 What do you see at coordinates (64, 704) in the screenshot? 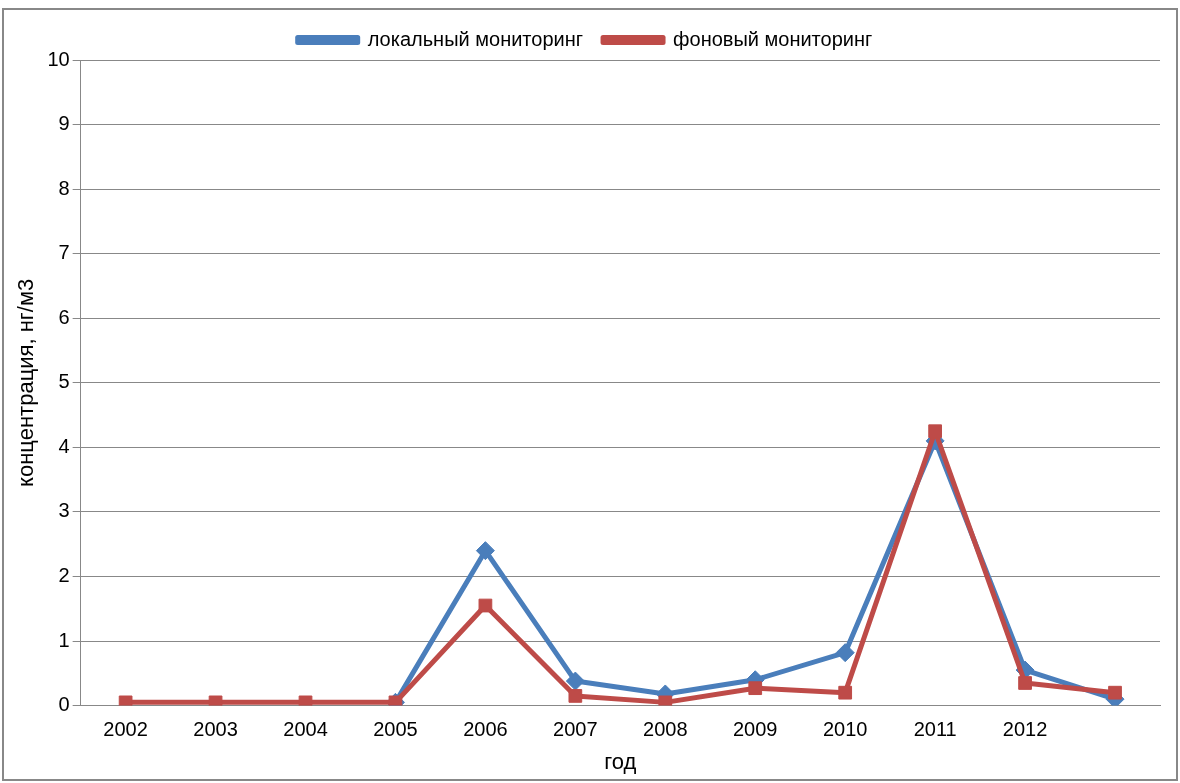
I see `y-tick-label: 0` at bounding box center [64, 704].